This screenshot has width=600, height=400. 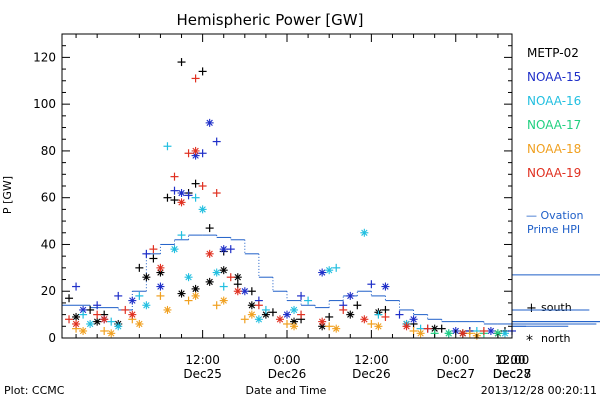 What do you see at coordinates (287, 374) in the screenshot?
I see `x-tick-date: Dec26` at bounding box center [287, 374].